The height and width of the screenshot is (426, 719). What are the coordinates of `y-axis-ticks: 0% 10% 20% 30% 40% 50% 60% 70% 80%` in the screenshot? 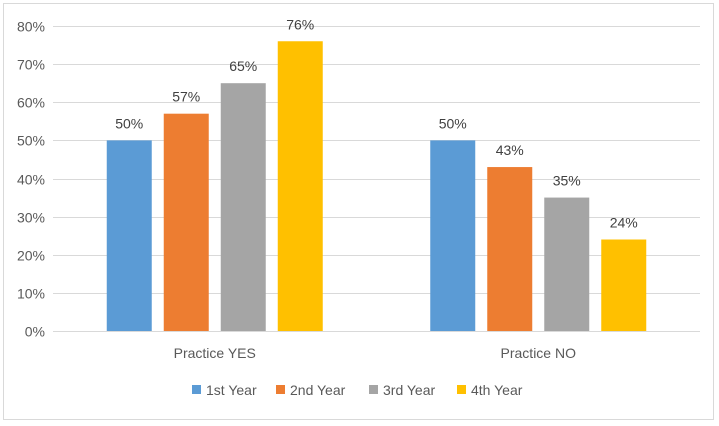 It's located at (31, 179).